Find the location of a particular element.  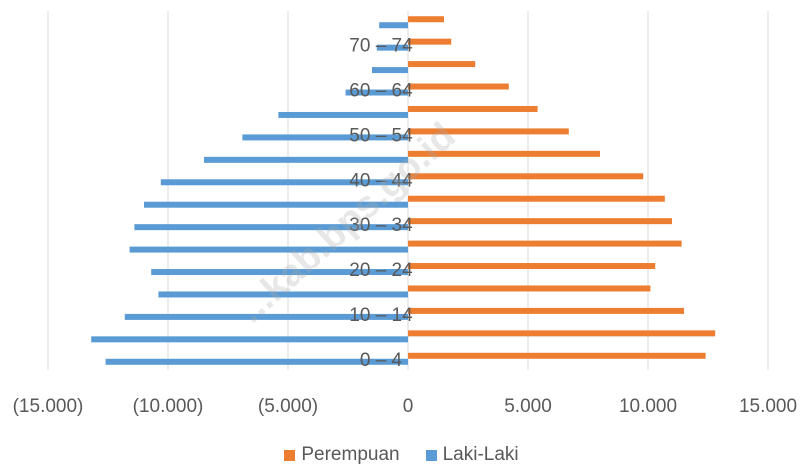

category-label-0: 0 – 4 is located at coordinates (381, 360).